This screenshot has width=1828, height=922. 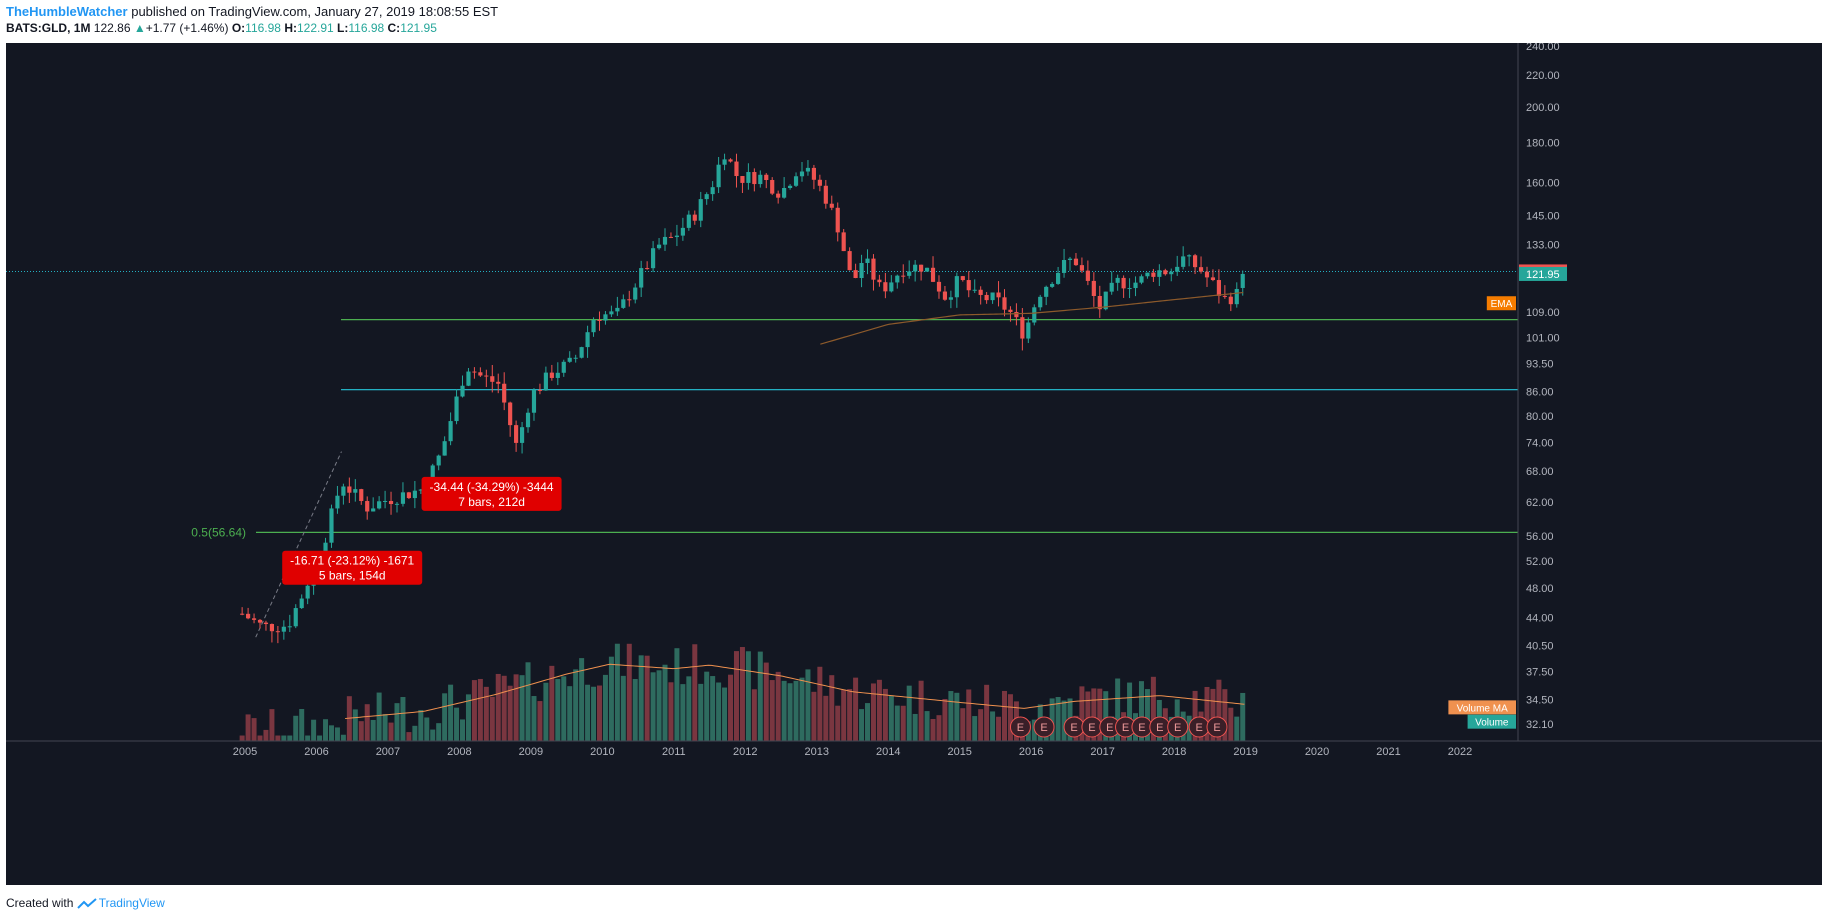 What do you see at coordinates (67, 11) in the screenshot?
I see `author-link: TheHumbleWatcher` at bounding box center [67, 11].